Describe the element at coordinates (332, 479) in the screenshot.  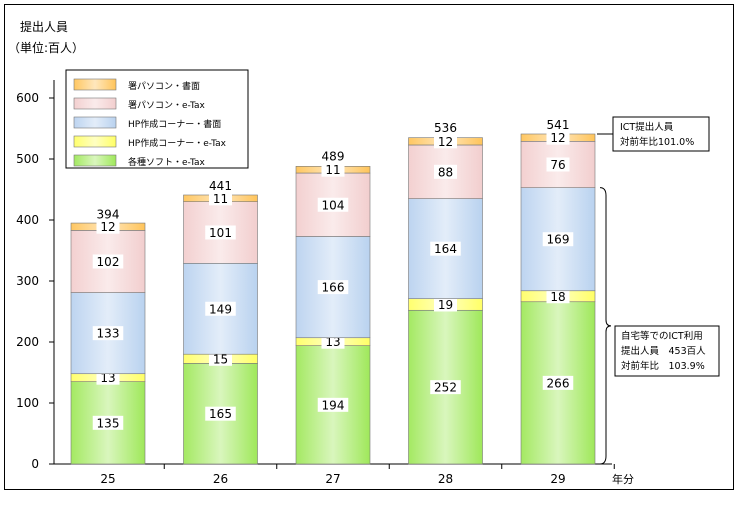
I see `x-tick-label: 27` at that location.